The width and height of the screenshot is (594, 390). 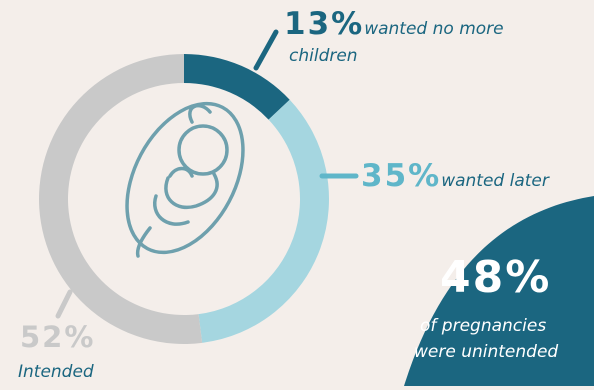 I want to click on slice-35-percent: 35%, so click(x=401, y=176).